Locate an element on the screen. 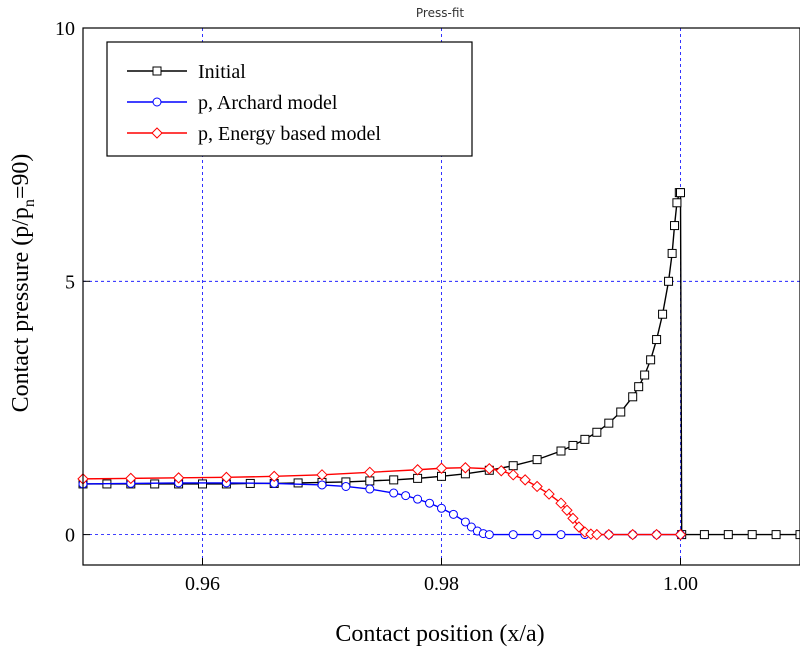 The width and height of the screenshot is (800, 648). series-circle is located at coordinates (381, 509).